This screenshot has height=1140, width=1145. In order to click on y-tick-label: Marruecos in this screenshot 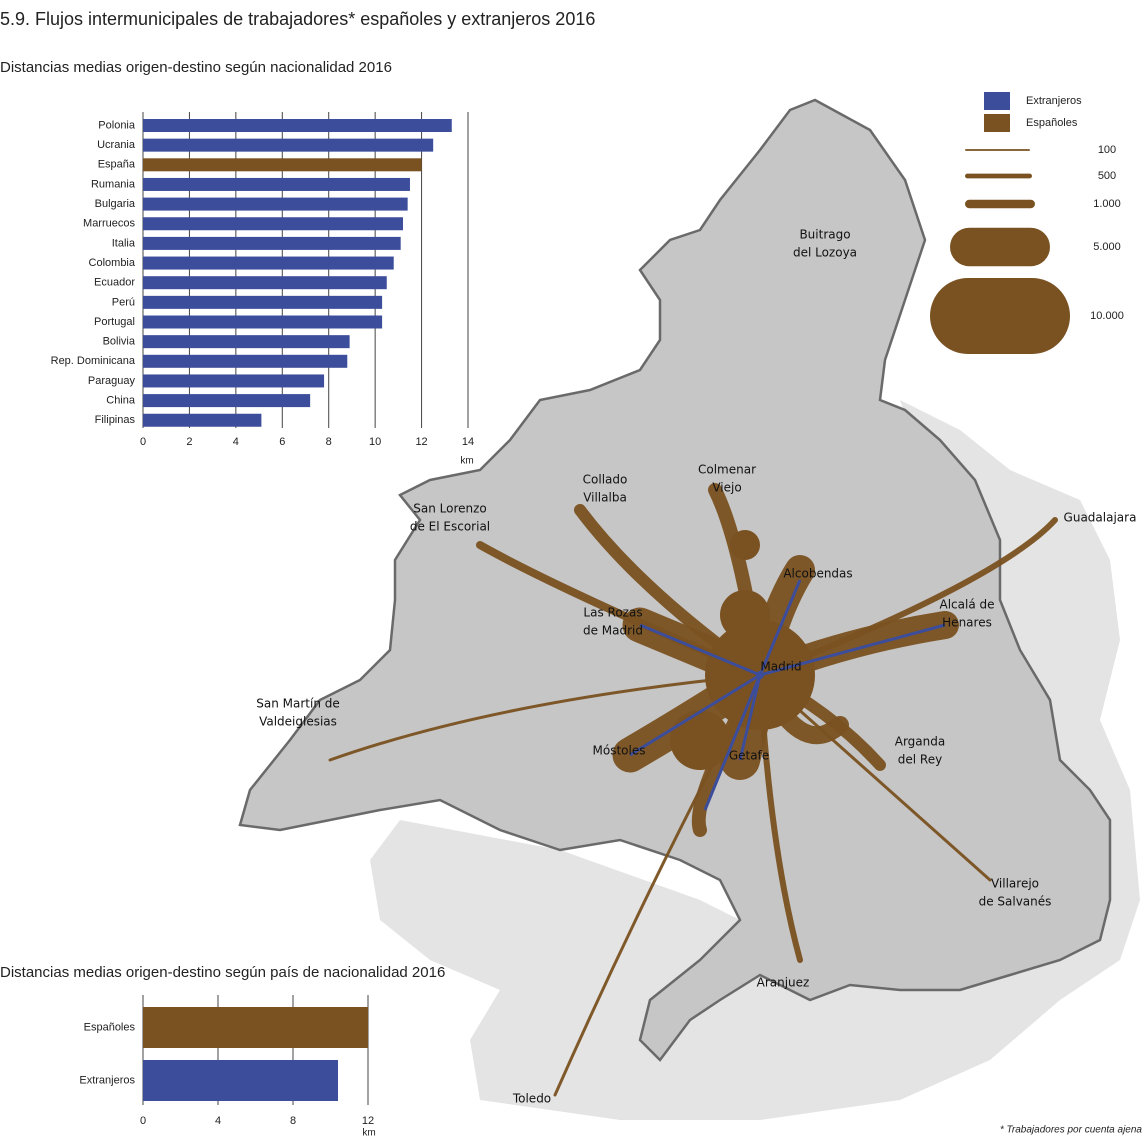, I will do `click(109, 224)`.